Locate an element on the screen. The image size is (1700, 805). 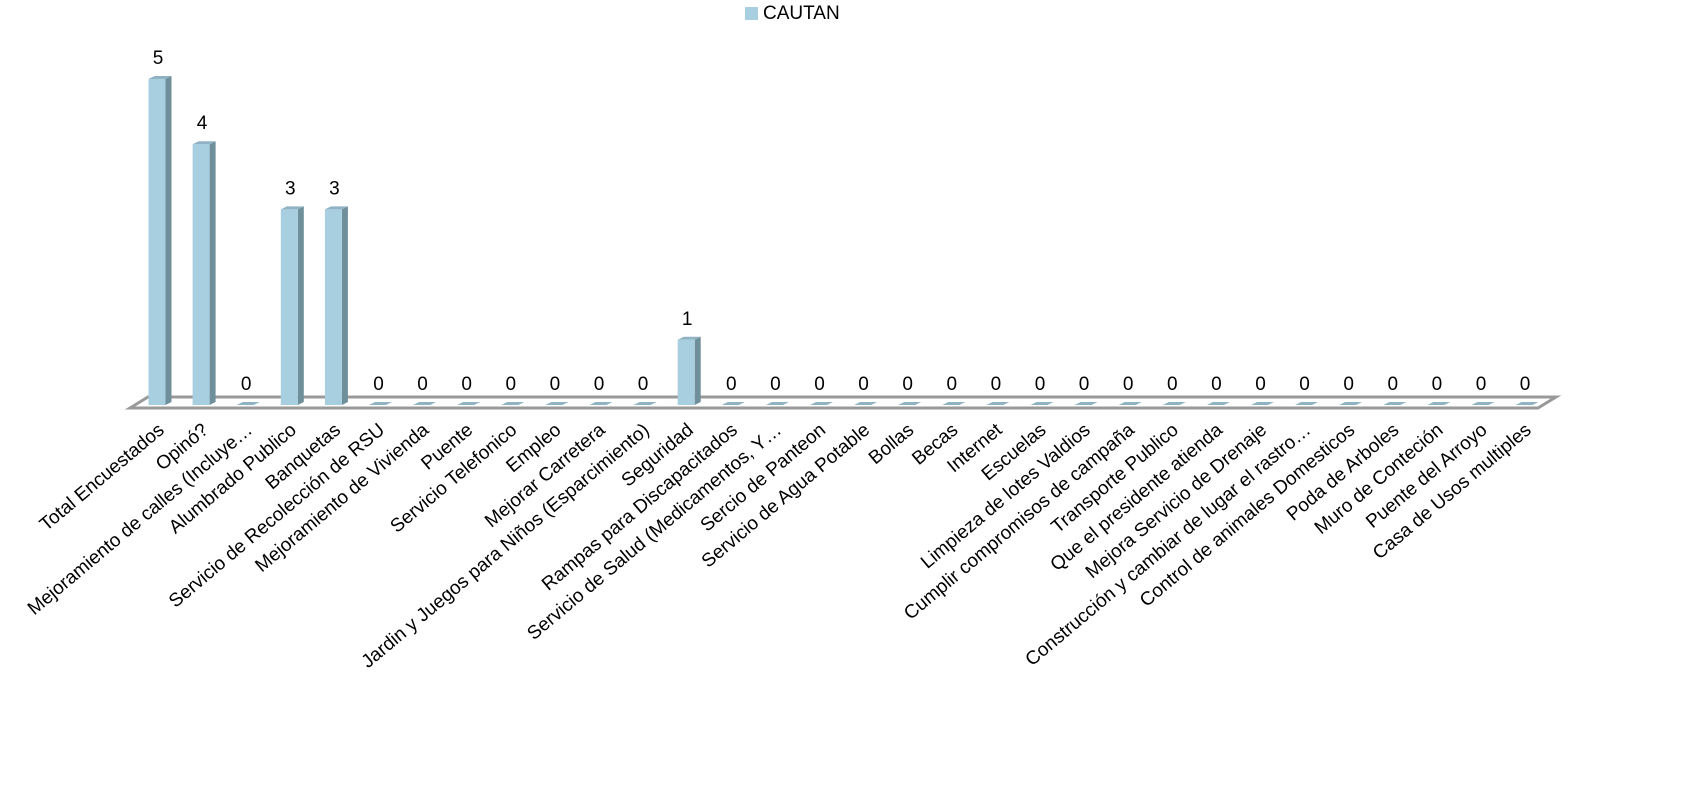
legend-label: CAUTAN is located at coordinates (801, 13).